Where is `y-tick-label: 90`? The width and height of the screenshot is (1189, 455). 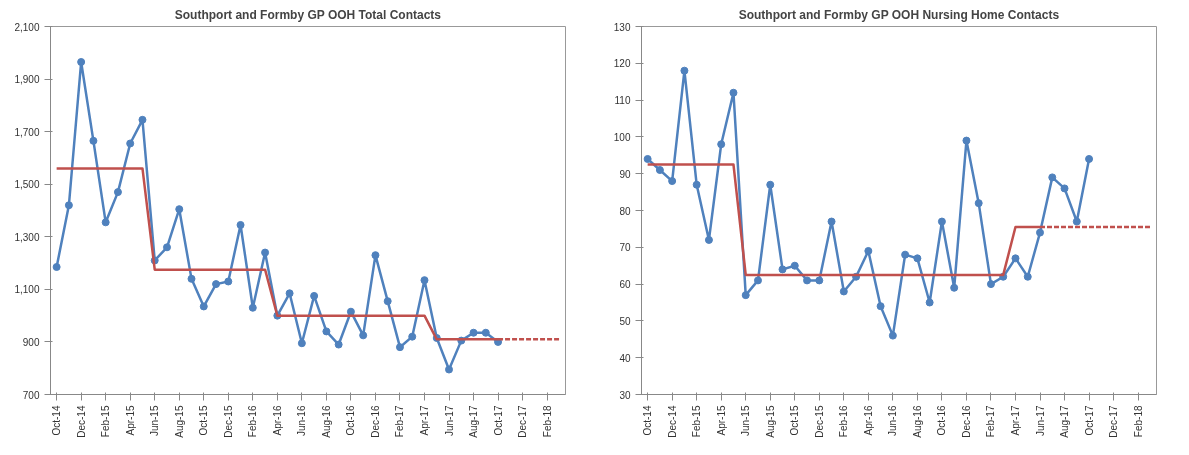
y-tick-label: 90 is located at coordinates (625, 174).